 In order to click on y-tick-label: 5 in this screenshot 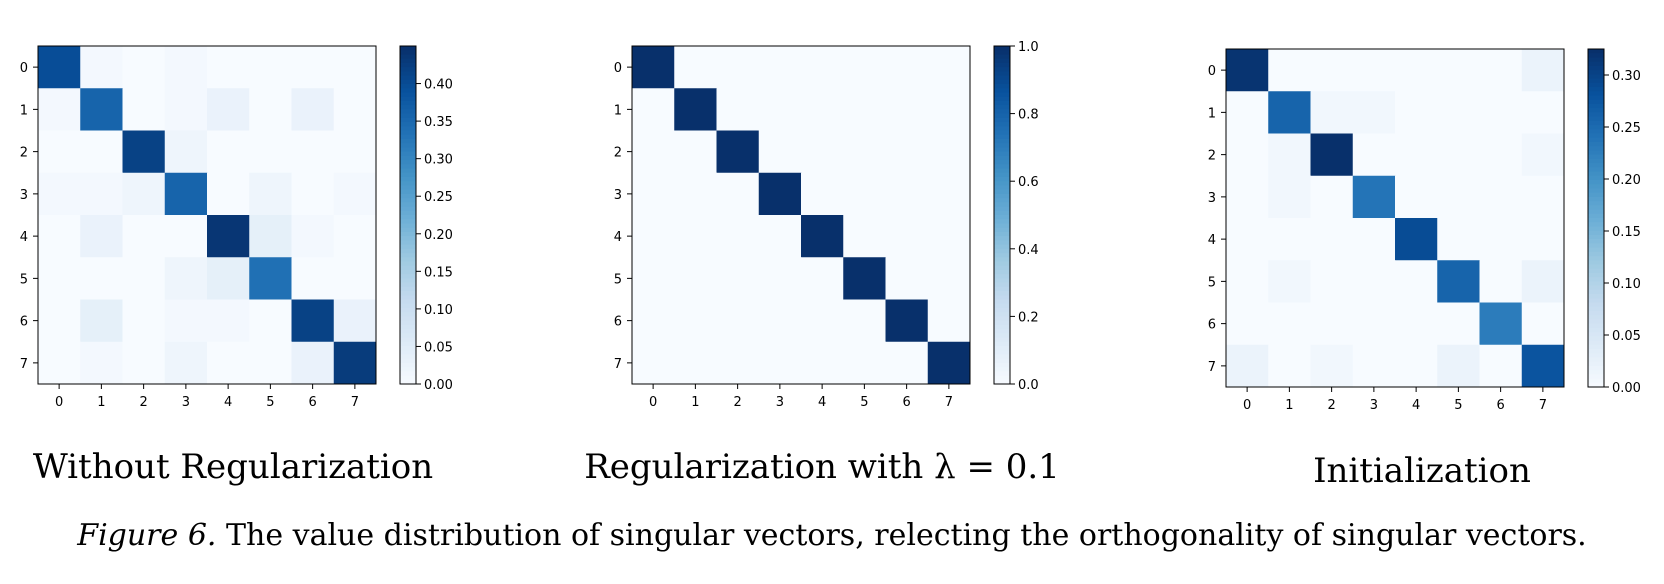, I will do `click(618, 279)`.